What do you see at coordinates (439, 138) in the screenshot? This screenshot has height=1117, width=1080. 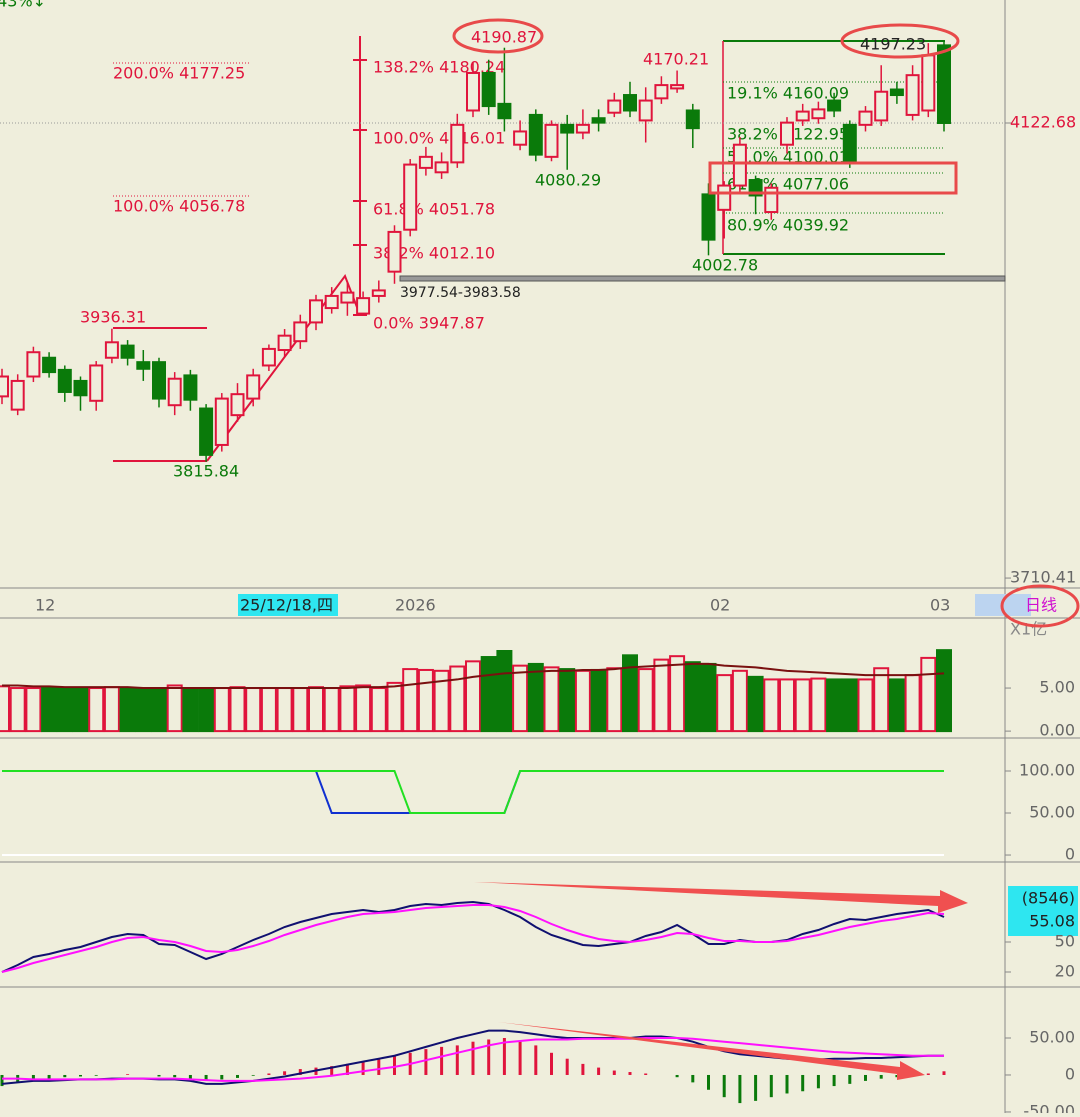 I see `fib-label: 100.0% 4116.01` at bounding box center [439, 138].